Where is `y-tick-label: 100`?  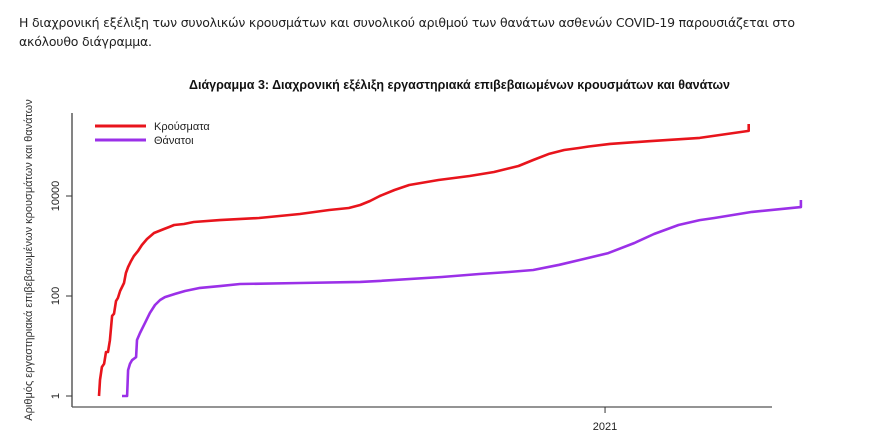
y-tick-label: 100 is located at coordinates (56, 296).